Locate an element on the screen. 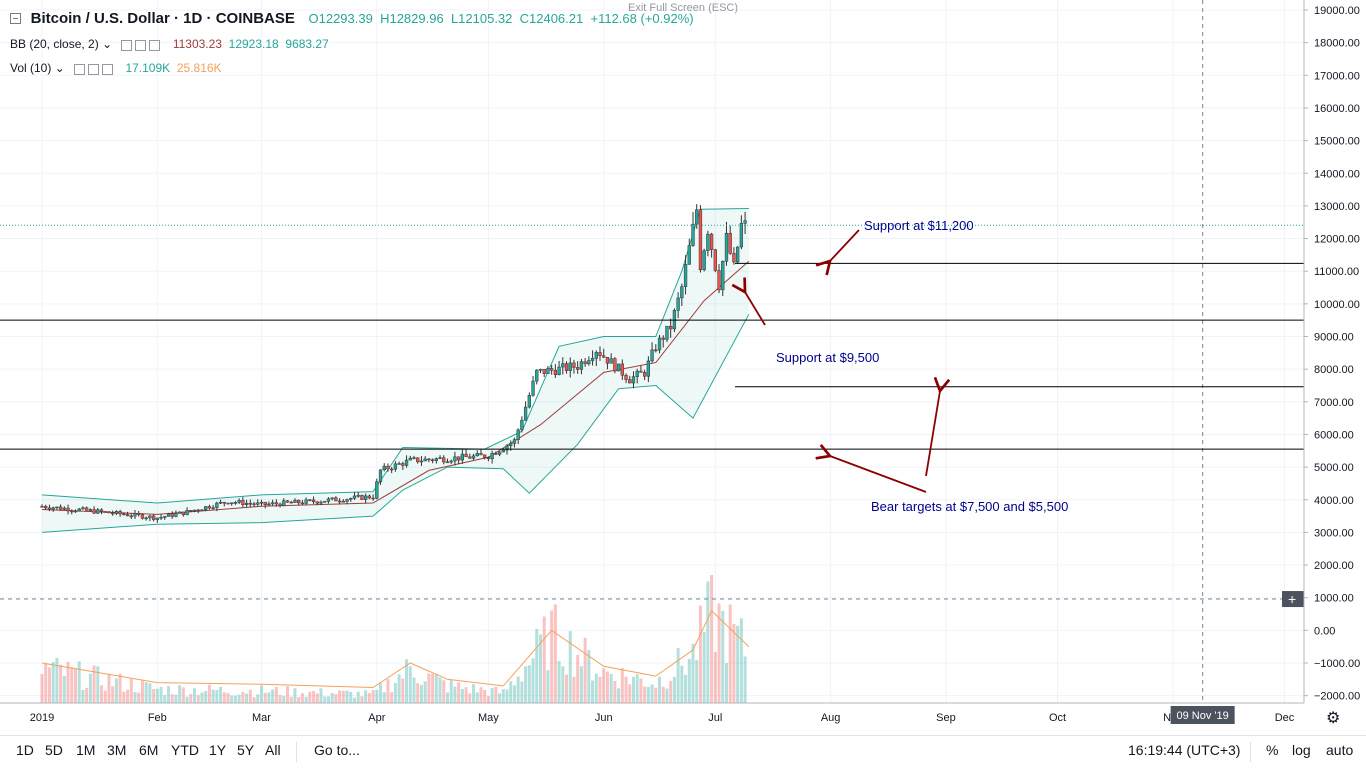 The image size is (1366, 769). tf-ytd: YTD is located at coordinates (185, 750).